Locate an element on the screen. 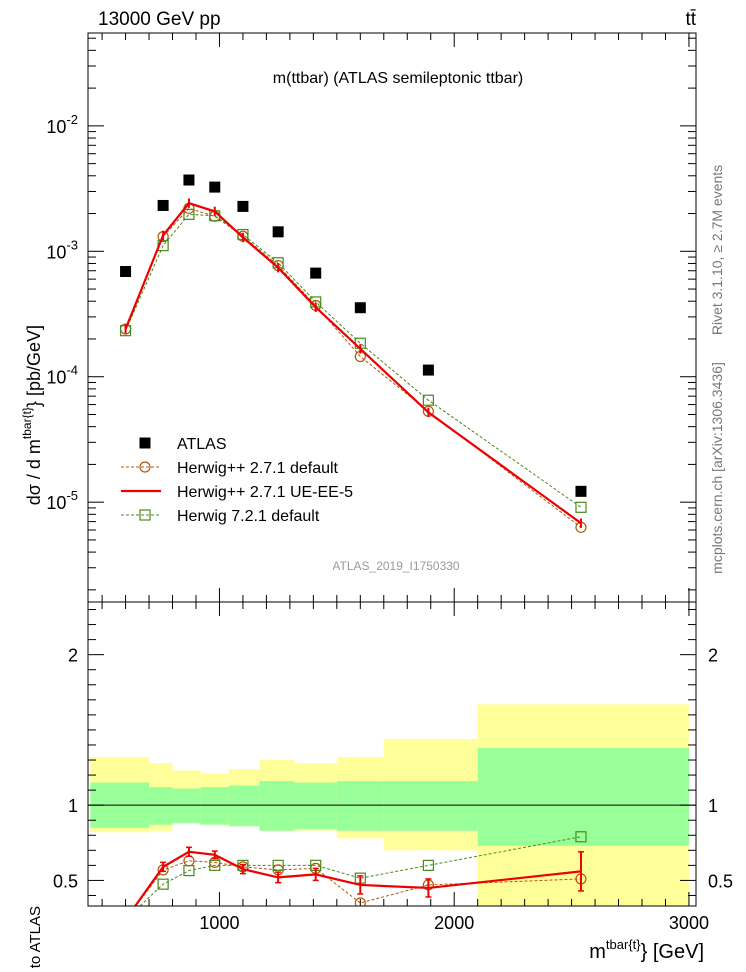 Image resolution: width=746 pixels, height=972 pixels. y-tick-label-base-0: 10 is located at coordinates (56, 503).